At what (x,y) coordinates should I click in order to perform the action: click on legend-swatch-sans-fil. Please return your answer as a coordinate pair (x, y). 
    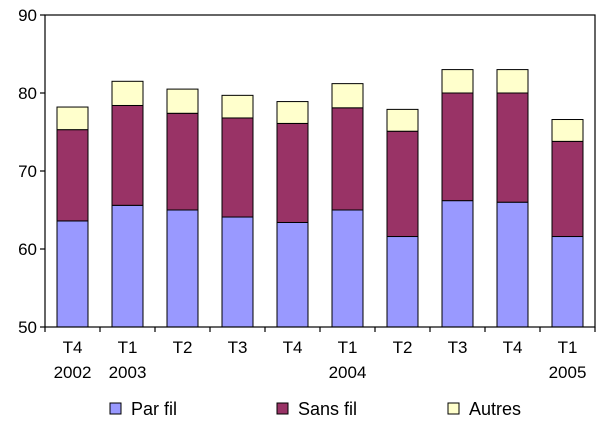
    Looking at the image, I should click on (282, 408).